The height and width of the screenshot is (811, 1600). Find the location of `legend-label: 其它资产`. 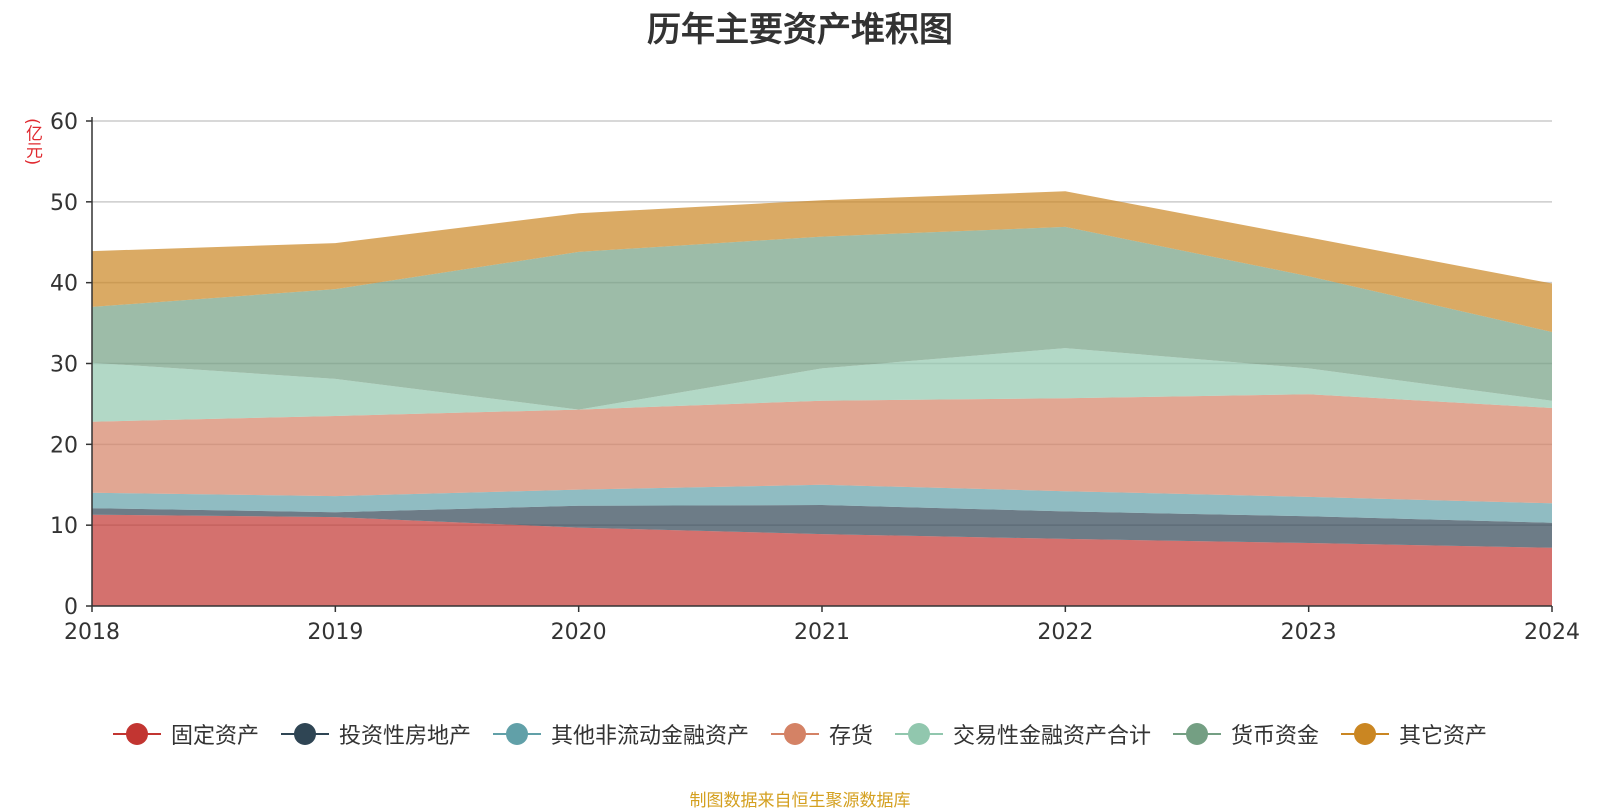

legend-label: 其它资产 is located at coordinates (1443, 736).